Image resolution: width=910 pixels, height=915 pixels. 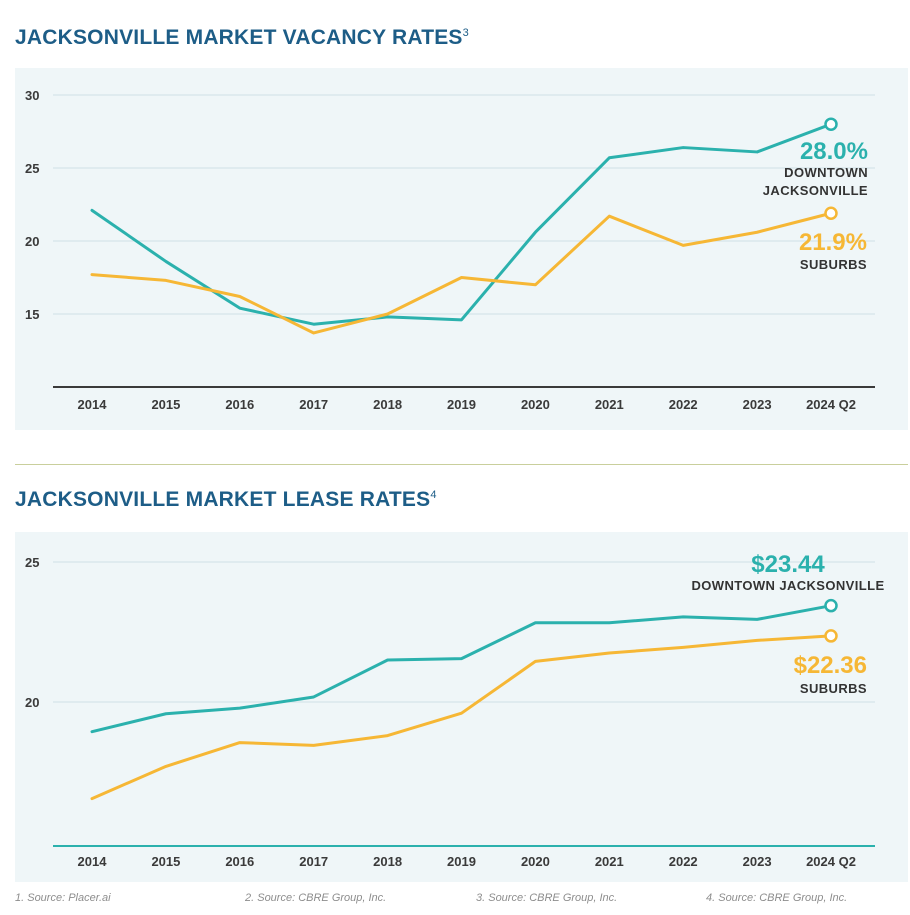 What do you see at coordinates (831, 605) in the screenshot?
I see `lease-end-marker-downtown` at bounding box center [831, 605].